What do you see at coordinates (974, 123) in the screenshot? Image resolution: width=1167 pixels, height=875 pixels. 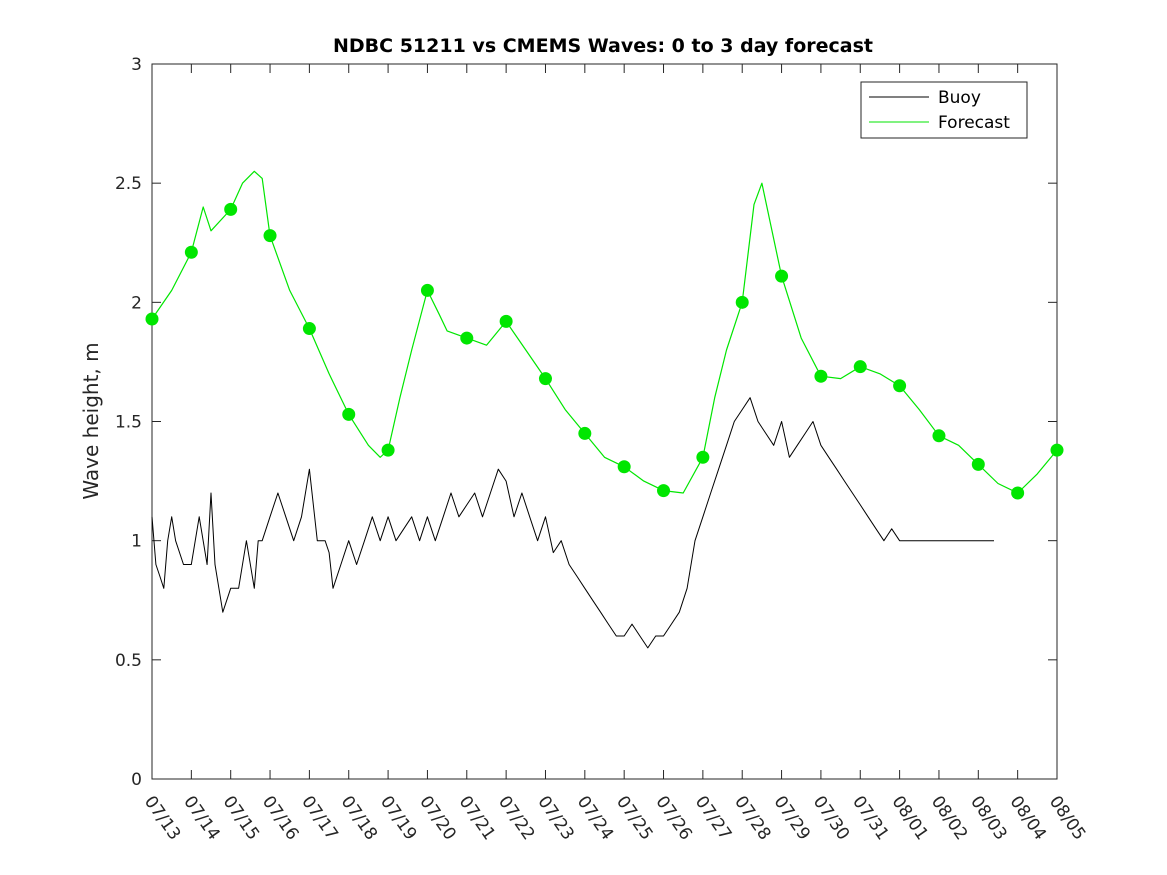 I see `legend-forecast-label: Forecast` at bounding box center [974, 123].